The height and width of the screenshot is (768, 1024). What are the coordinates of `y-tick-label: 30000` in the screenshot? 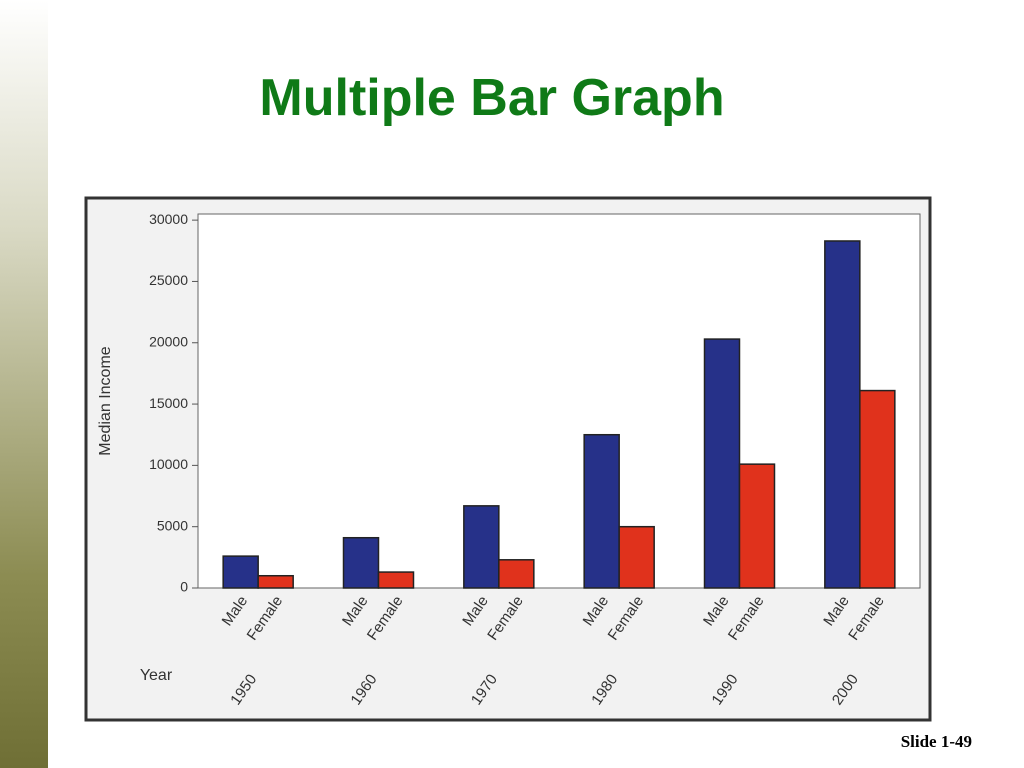 It's located at (168, 219).